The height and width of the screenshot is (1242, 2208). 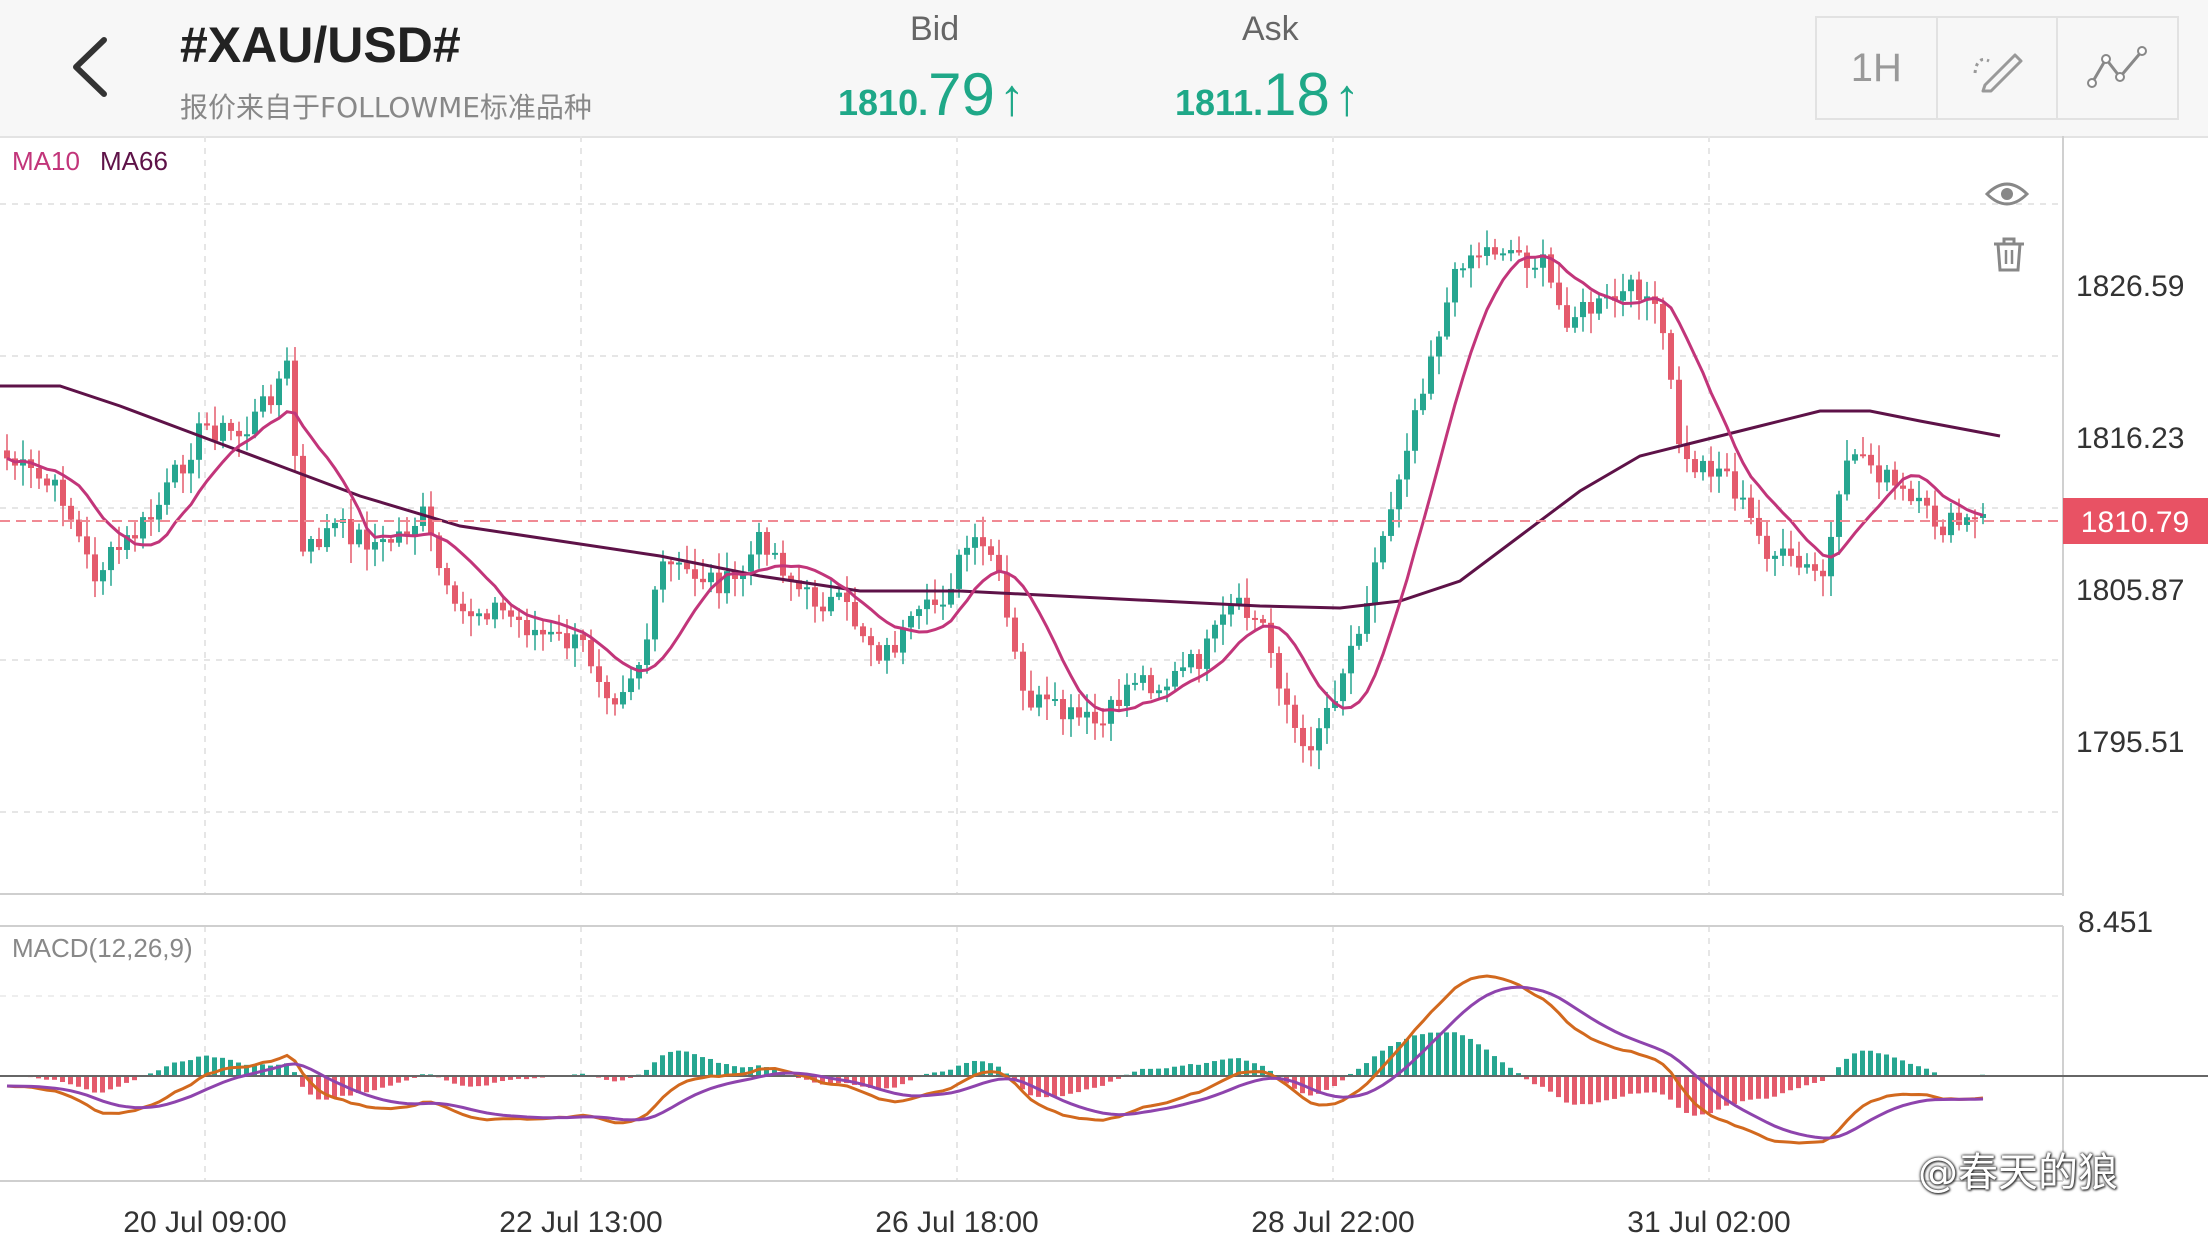 What do you see at coordinates (961, 94) in the screenshot?
I see `bid-price-dec: 79` at bounding box center [961, 94].